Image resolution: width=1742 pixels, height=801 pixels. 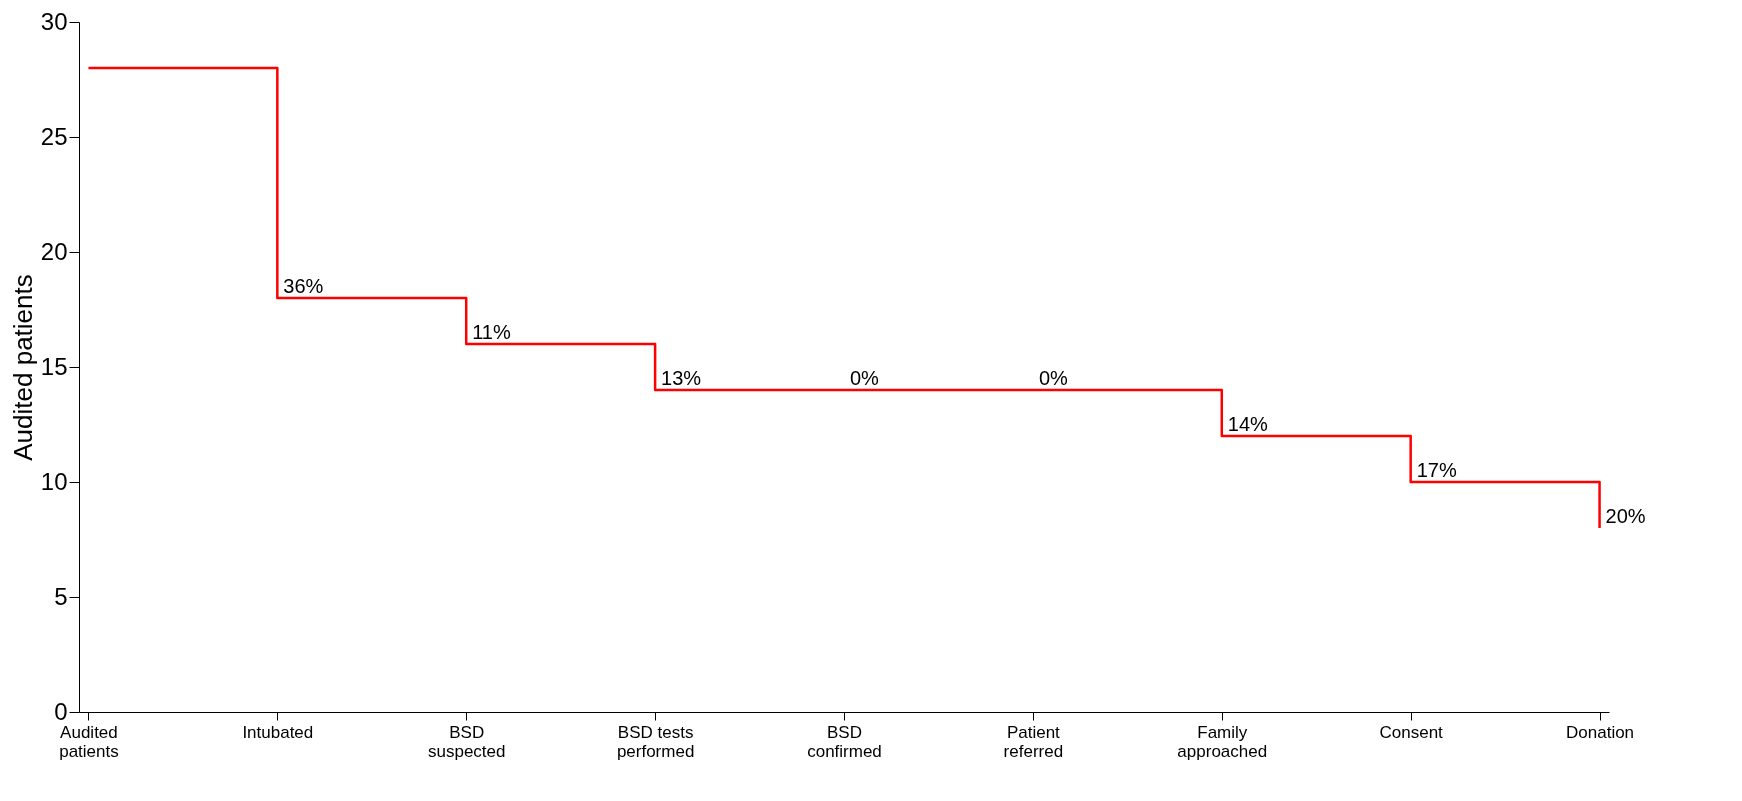 What do you see at coordinates (54, 136) in the screenshot?
I see `y-tick-label: 25` at bounding box center [54, 136].